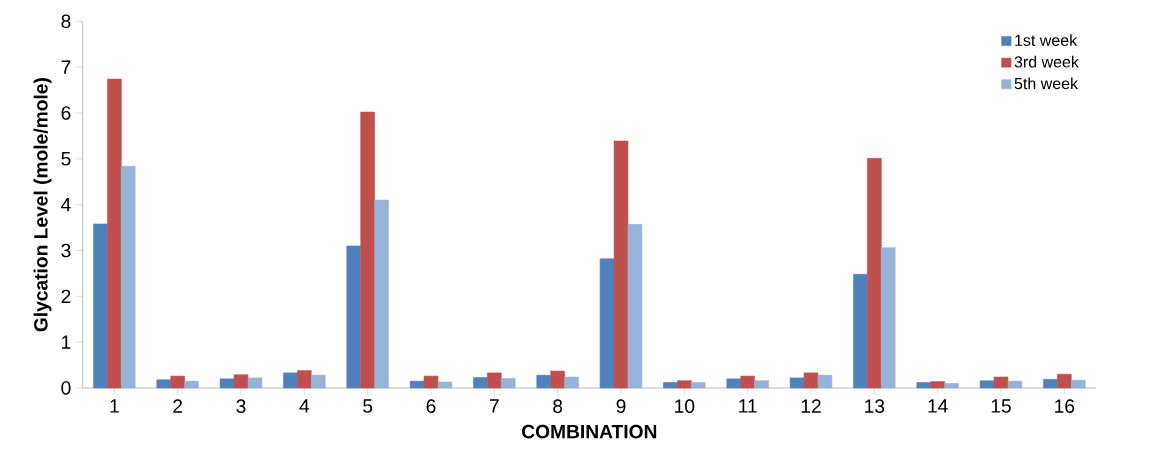 The image size is (1156, 471). Describe the element at coordinates (66, 250) in the screenshot. I see `y-tick-label: 3` at that location.